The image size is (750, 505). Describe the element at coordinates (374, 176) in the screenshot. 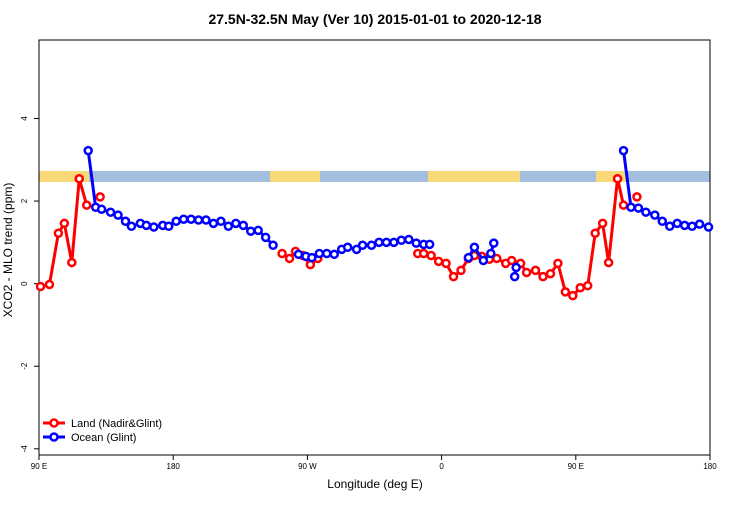

I see `land-mask-strip` at that location.